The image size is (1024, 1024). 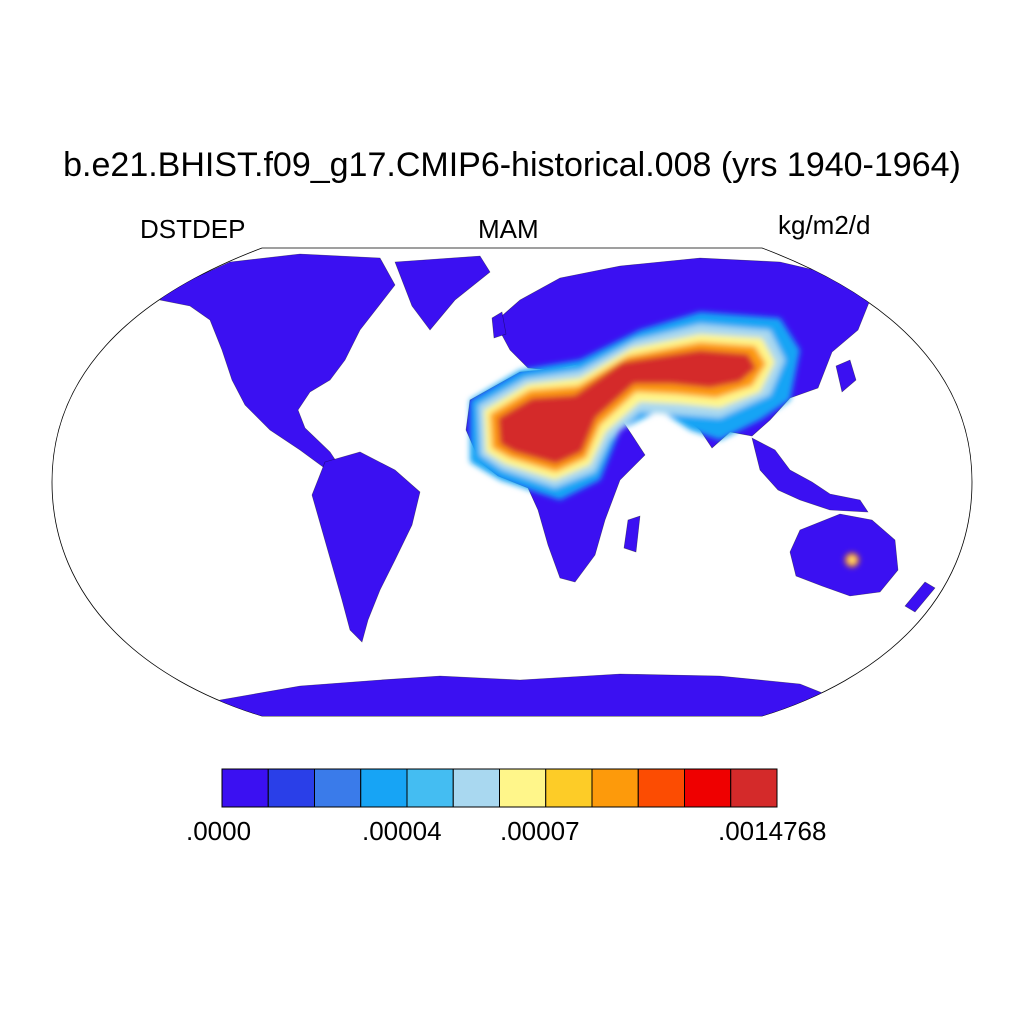 What do you see at coordinates (540, 831) in the screenshot?
I see `colorbar-label-2: .00007` at bounding box center [540, 831].